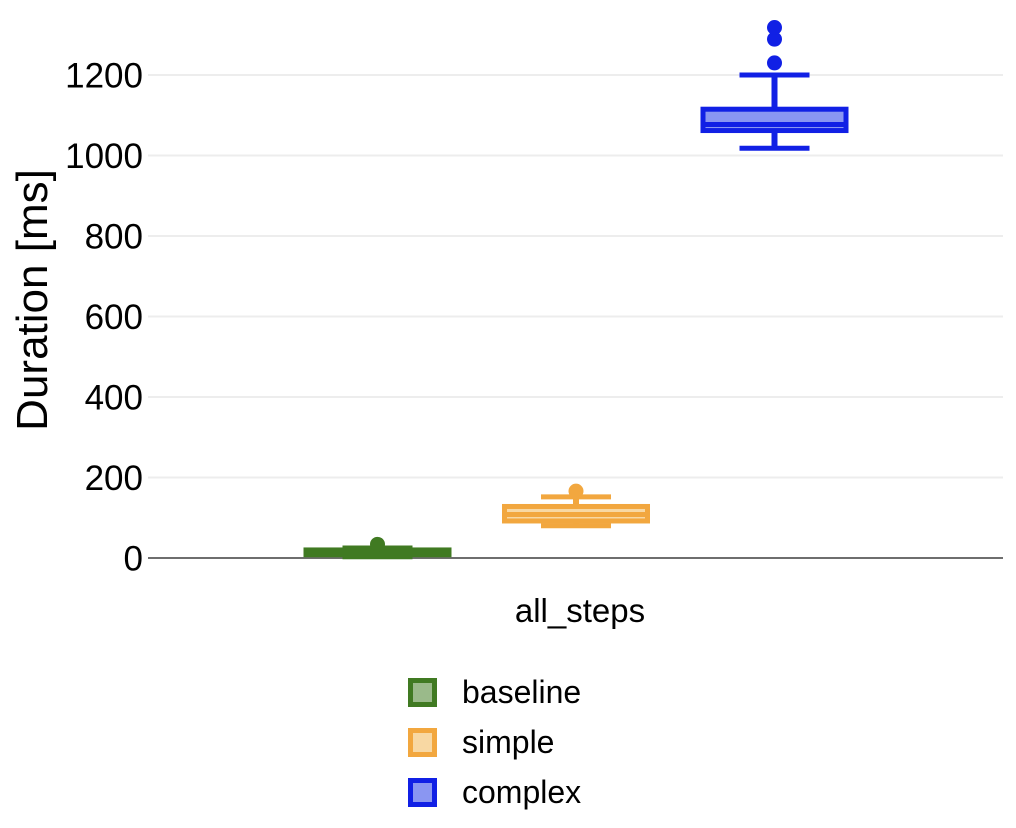 The height and width of the screenshot is (828, 1016). What do you see at coordinates (114, 478) in the screenshot?
I see `y-tick-label: 200` at bounding box center [114, 478].